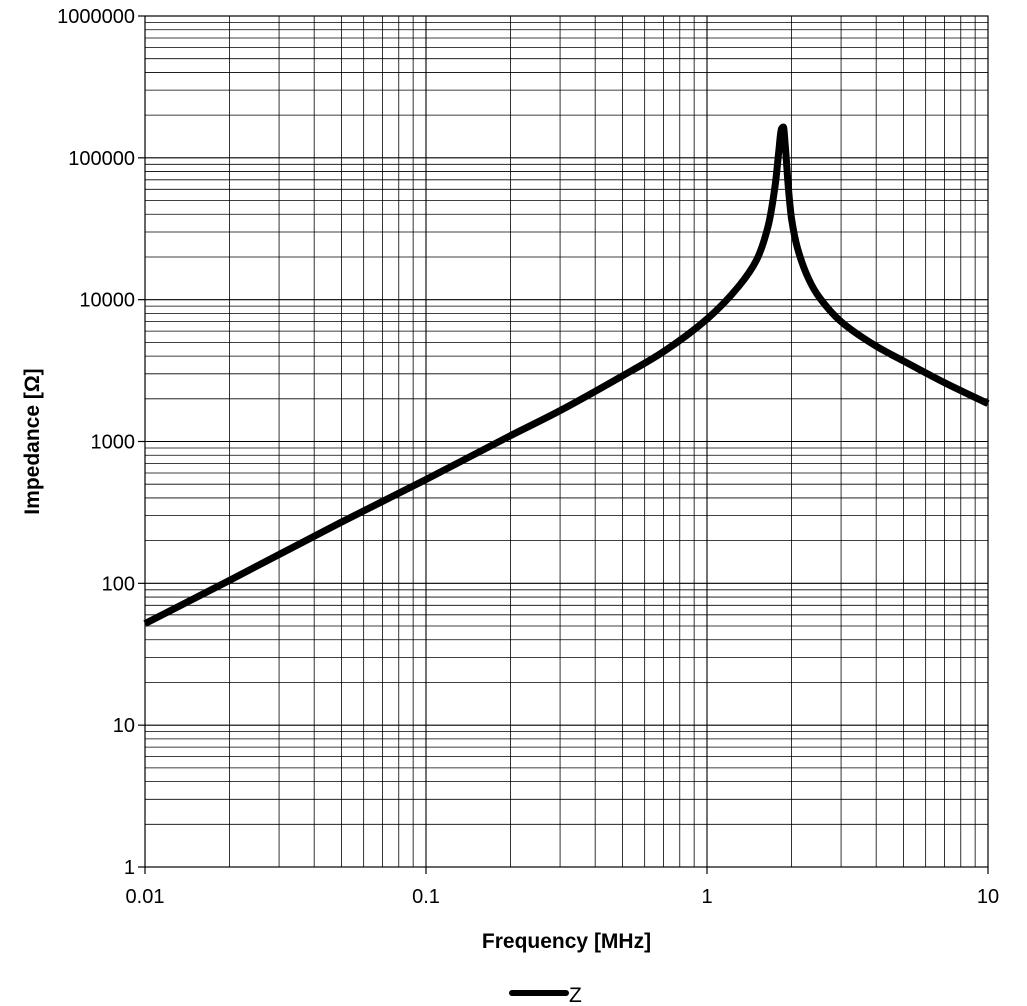  I want to click on x-tick-label: 1, so click(706, 897).